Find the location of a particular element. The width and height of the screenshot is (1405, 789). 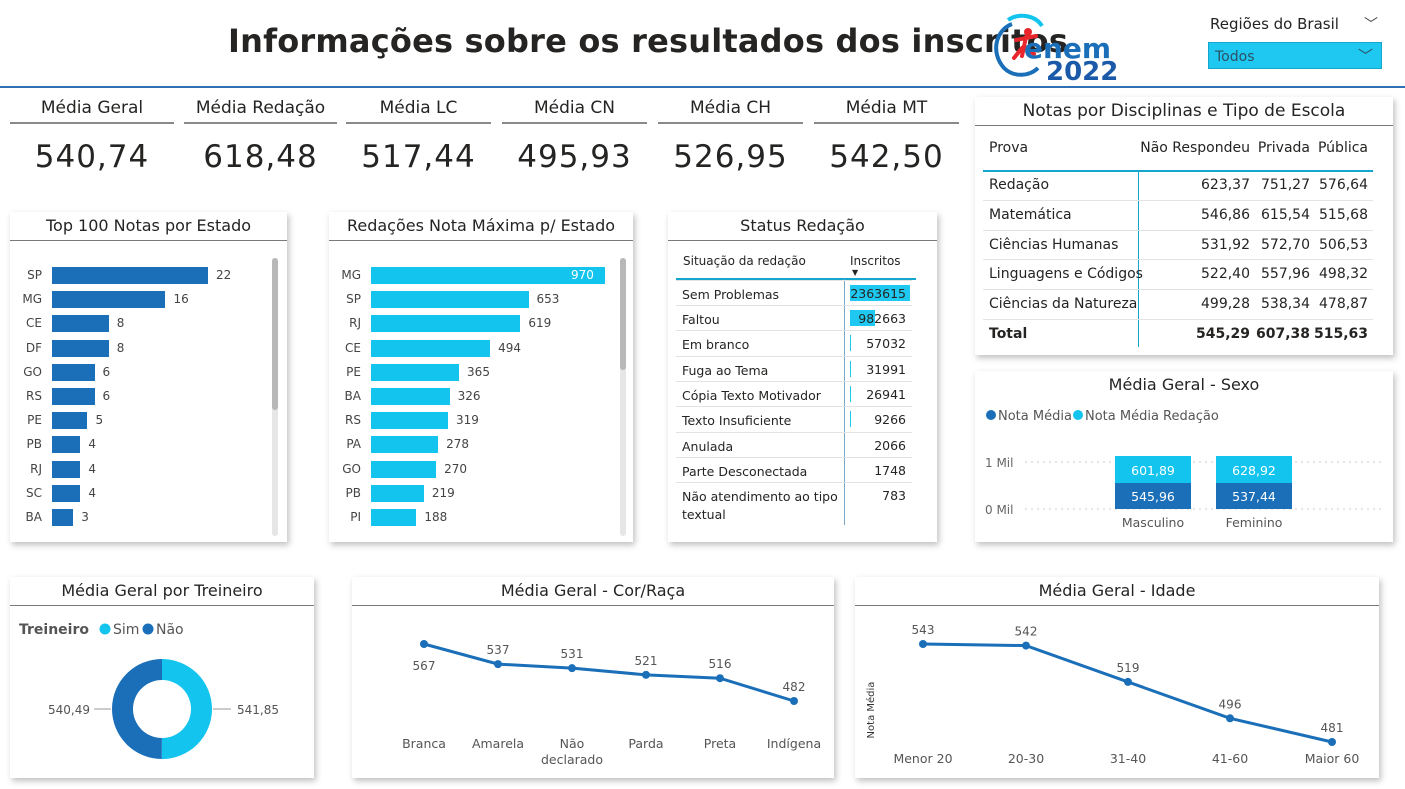

logo-text: enem is located at coordinates (1067, 48).